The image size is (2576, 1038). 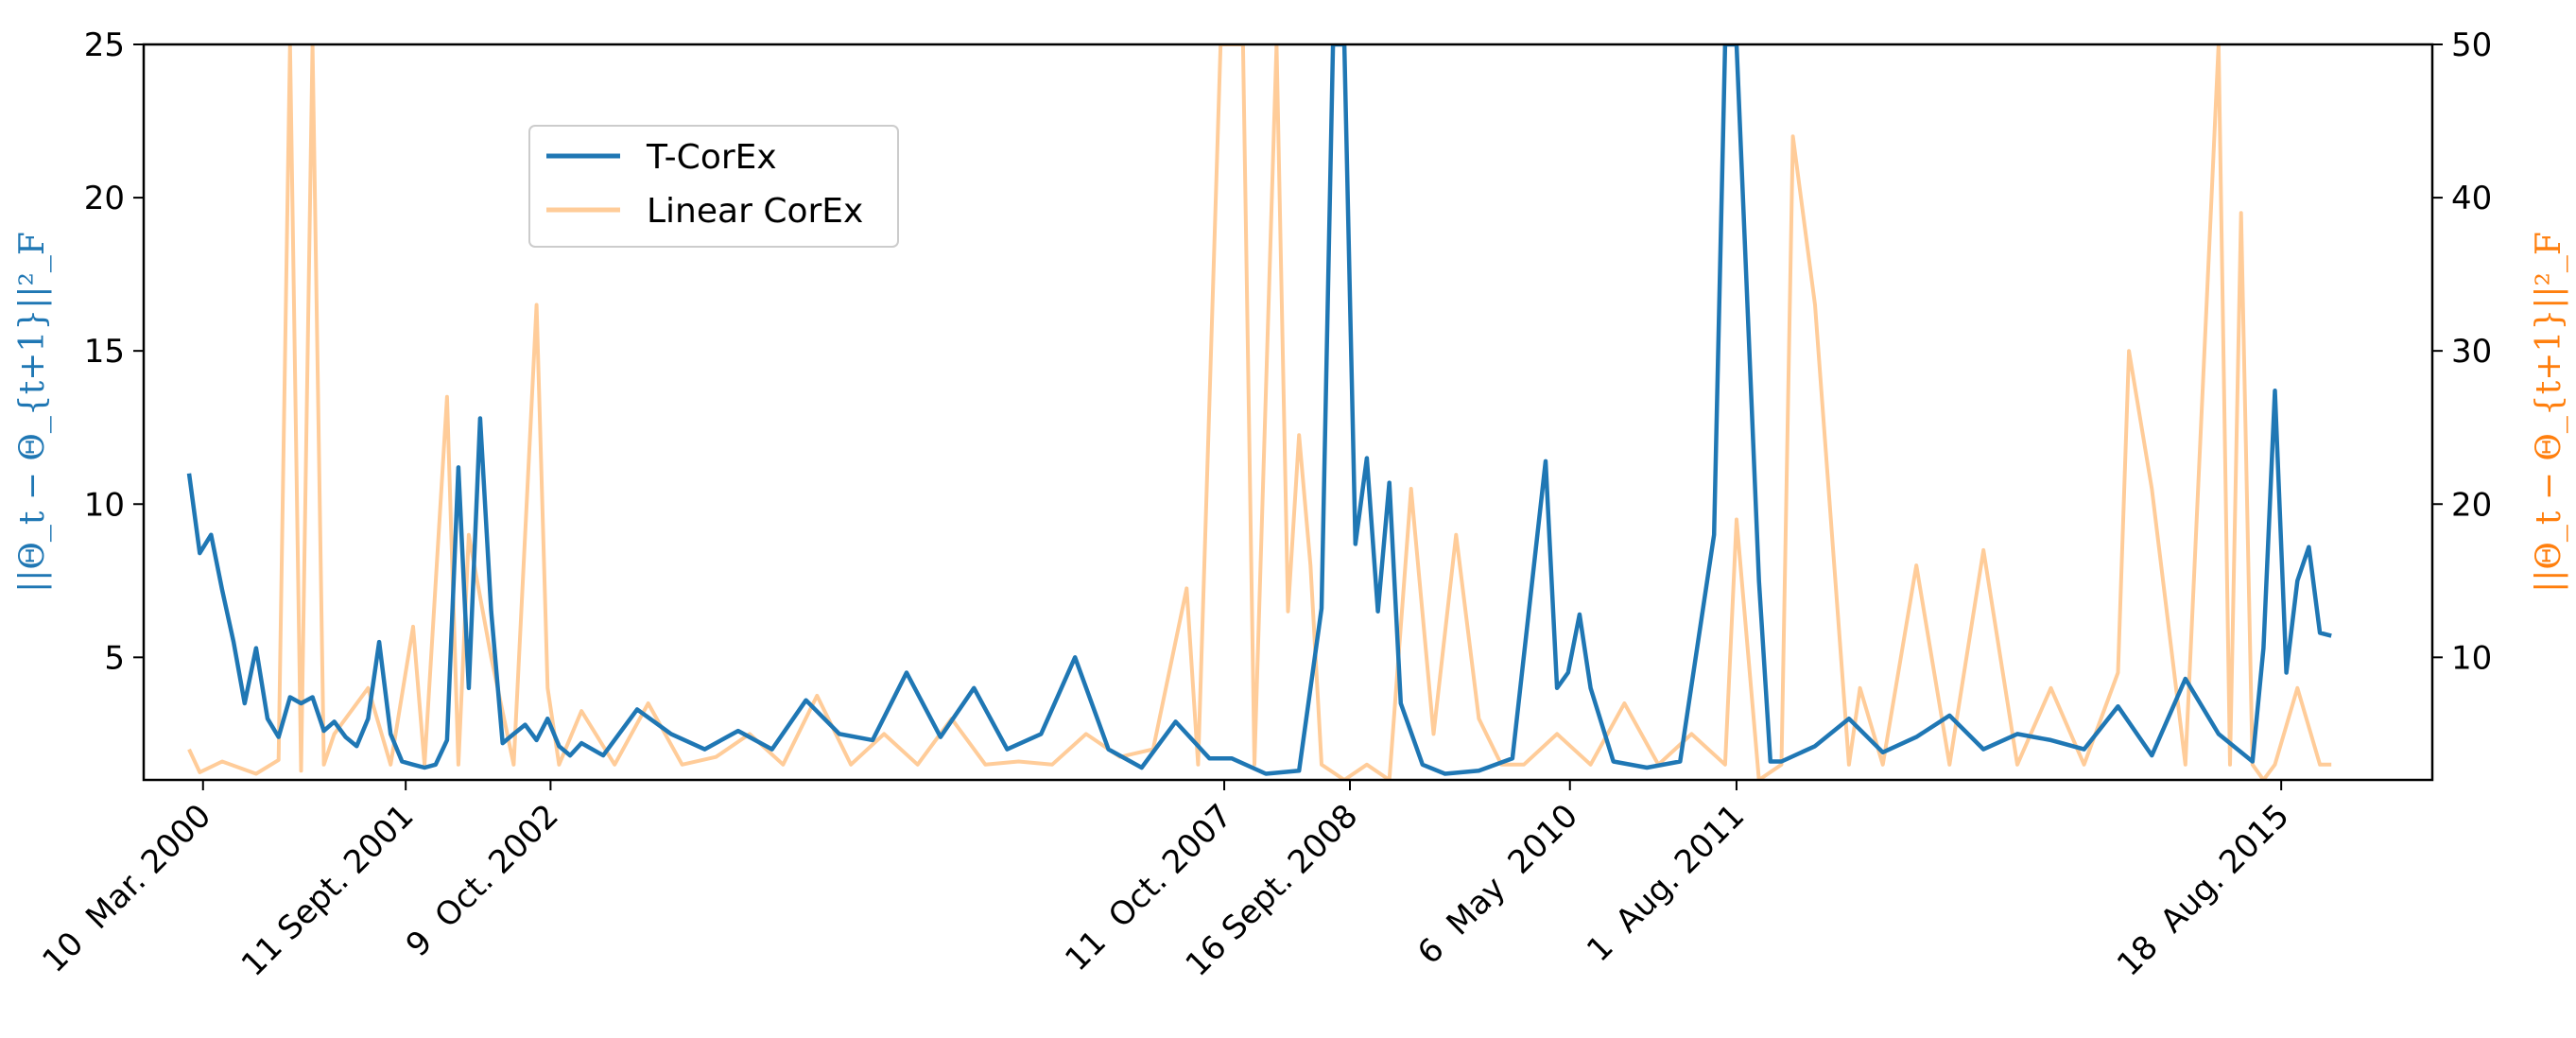 What do you see at coordinates (105, 45) in the screenshot?
I see `y-tick-label-left: 25` at bounding box center [105, 45].